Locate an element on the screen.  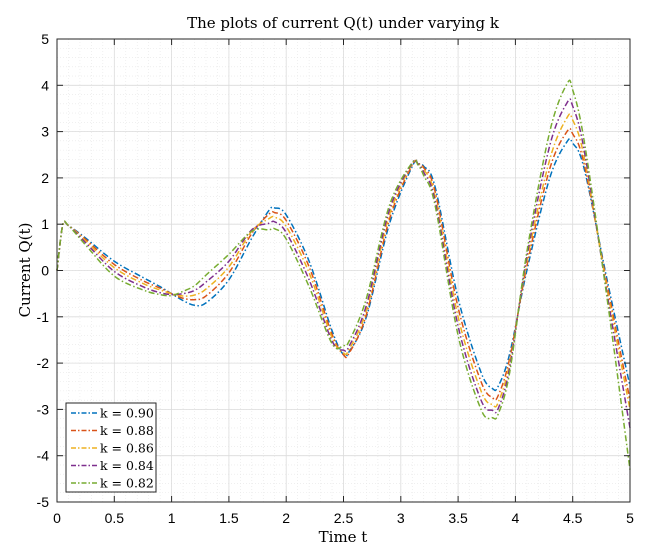
x-axis-label: Time t is located at coordinates (343, 537).